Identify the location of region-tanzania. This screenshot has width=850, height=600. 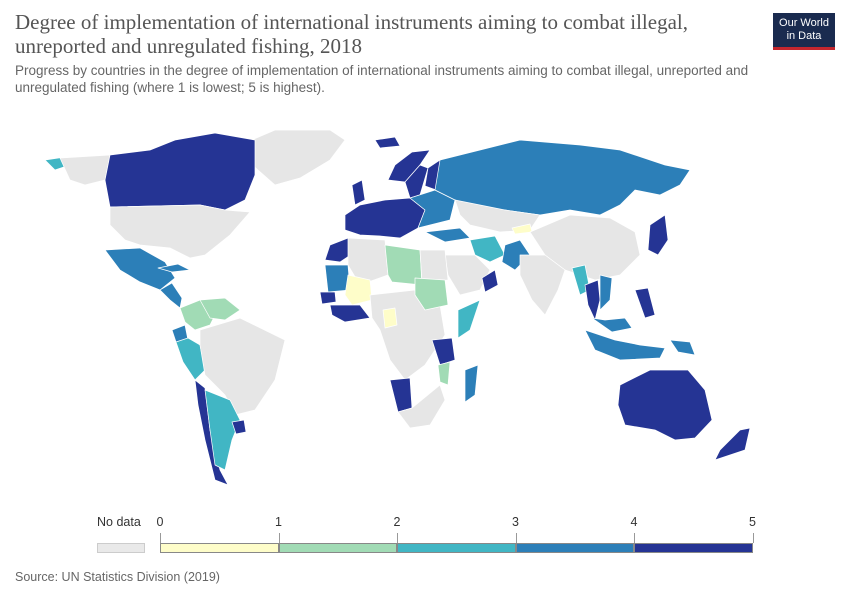
(443, 351).